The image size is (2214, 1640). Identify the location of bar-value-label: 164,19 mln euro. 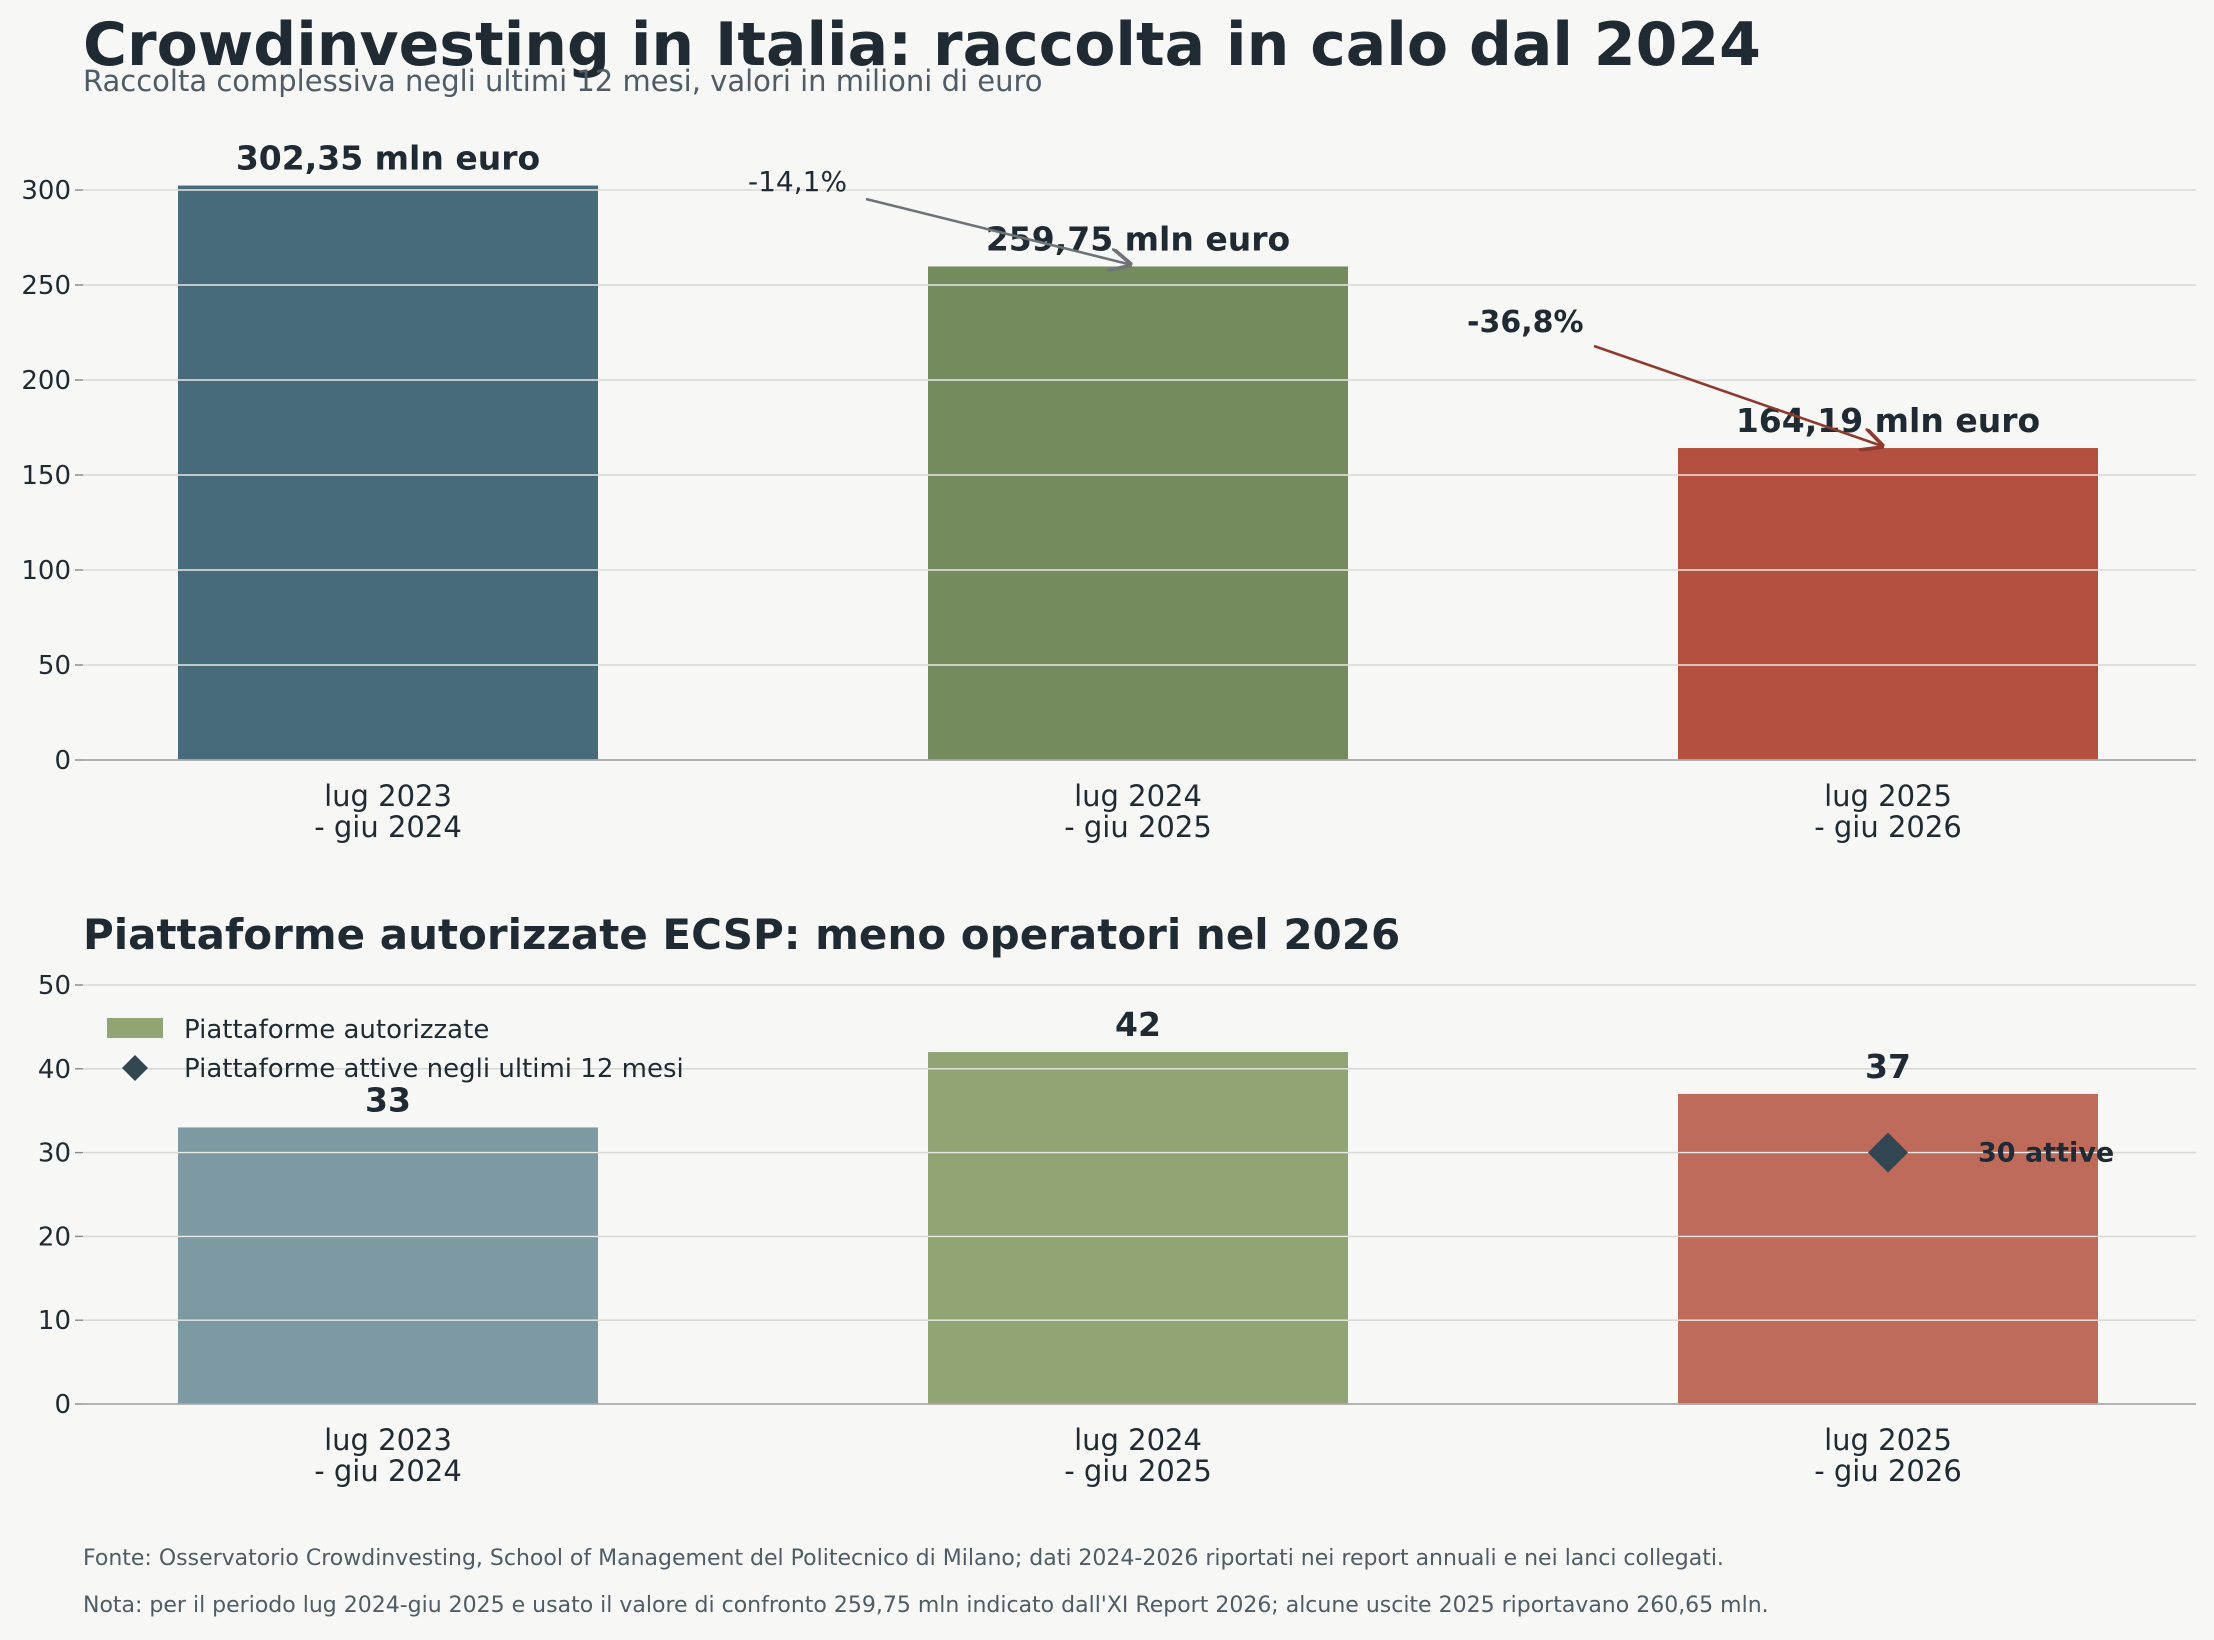
(1888, 420).